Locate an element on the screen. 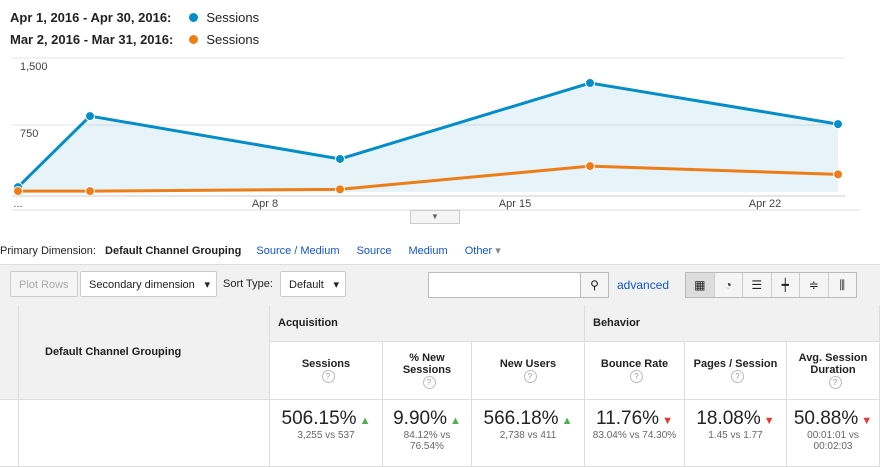  column-title: New Users is located at coordinates (528, 364).